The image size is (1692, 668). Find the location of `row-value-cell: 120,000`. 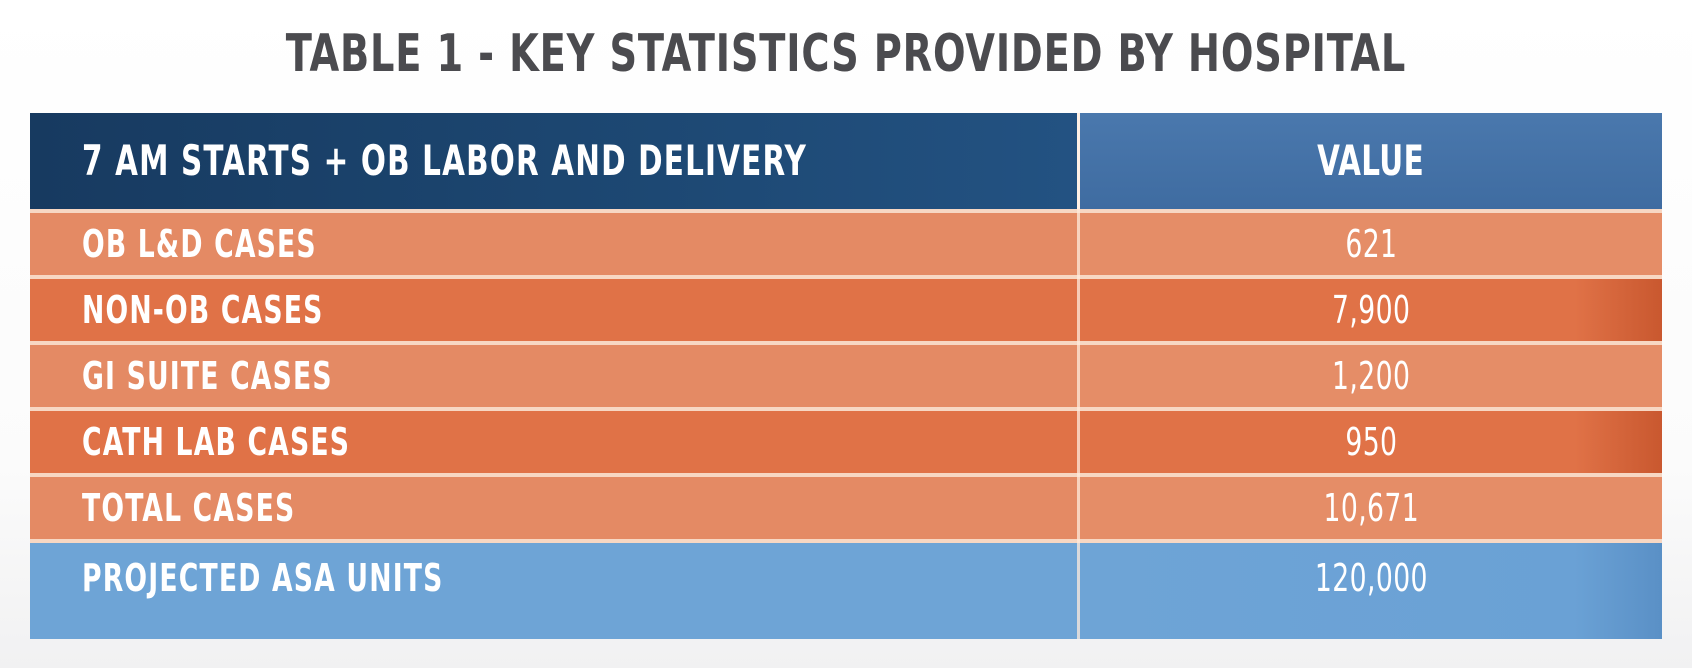

row-value-cell: 120,000 is located at coordinates (1371, 591).